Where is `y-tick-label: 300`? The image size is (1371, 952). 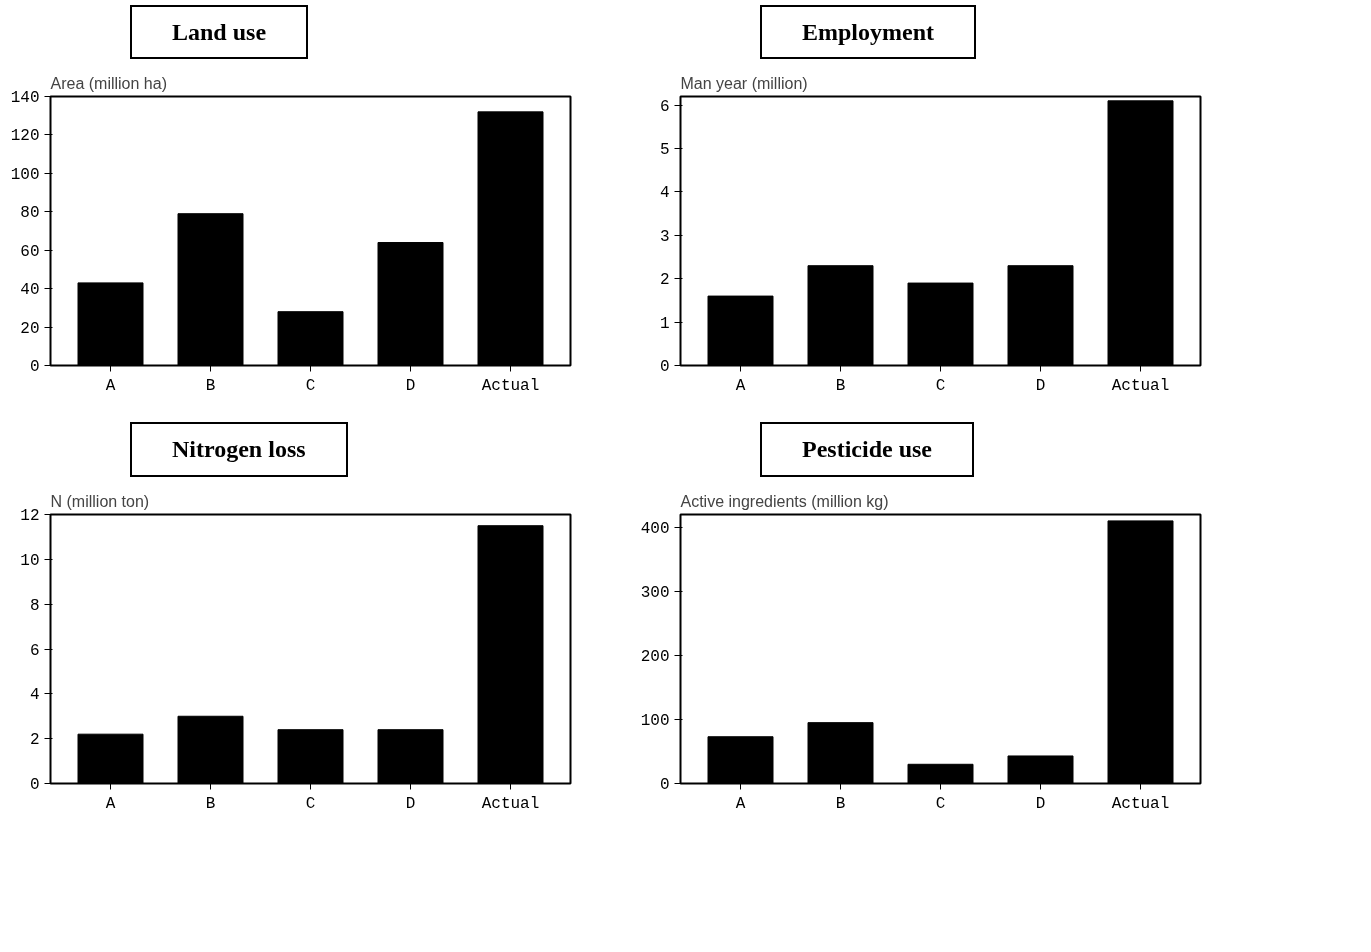
y-tick-label: 300 is located at coordinates (655, 592).